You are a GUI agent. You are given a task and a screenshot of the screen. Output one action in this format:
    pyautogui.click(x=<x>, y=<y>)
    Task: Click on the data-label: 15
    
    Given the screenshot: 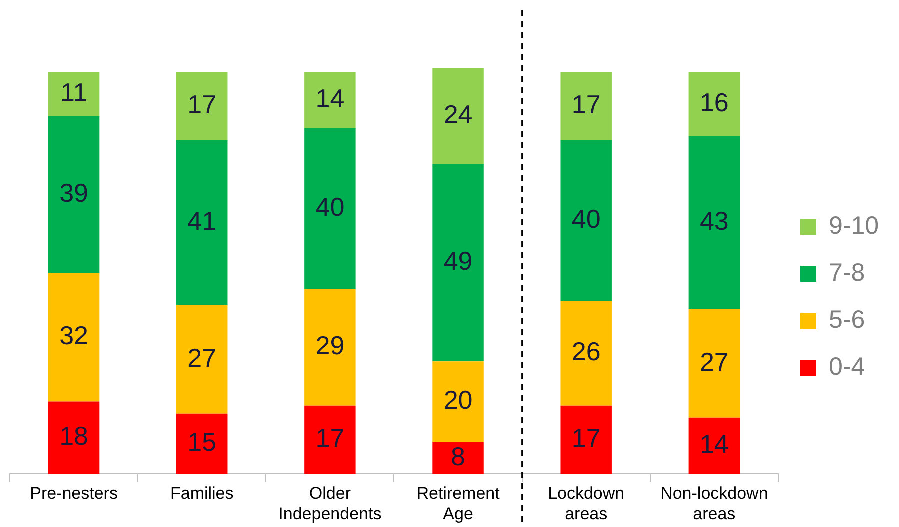 What is the action you would take?
    pyautogui.click(x=202, y=442)
    